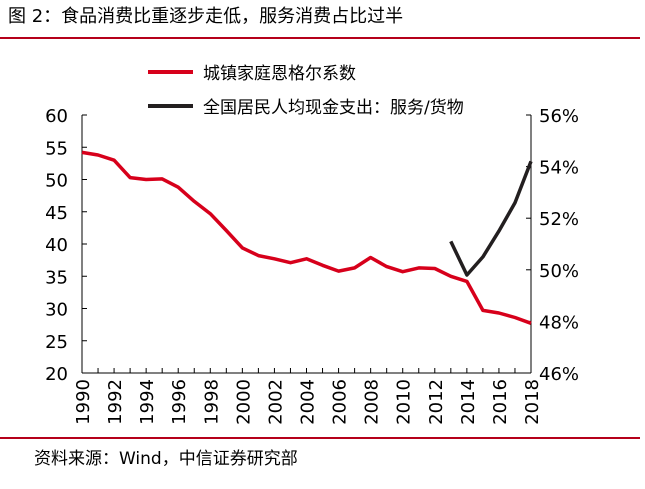  Describe the element at coordinates (56, 116) in the screenshot. I see `y-left-tick-label: 60` at that location.